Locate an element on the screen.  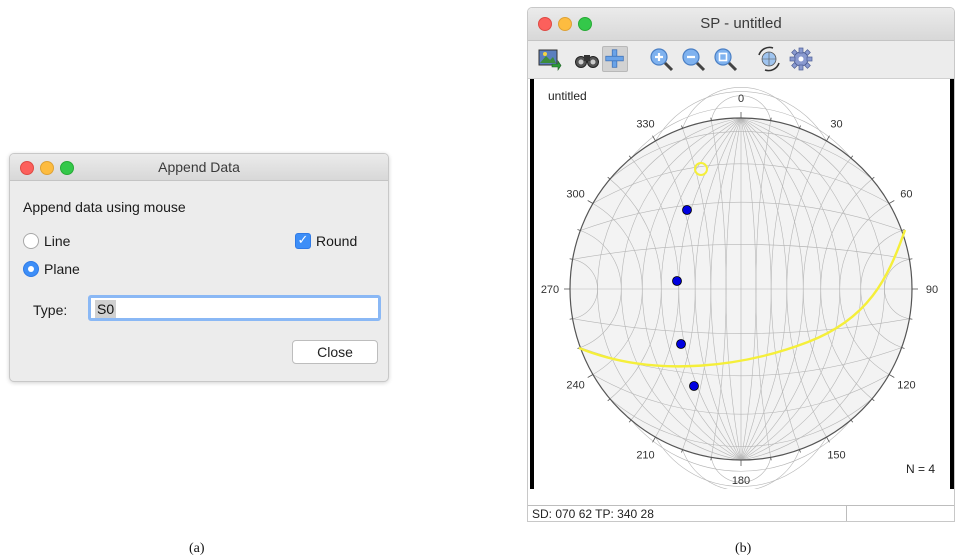
close-button: Close is located at coordinates (335, 352).